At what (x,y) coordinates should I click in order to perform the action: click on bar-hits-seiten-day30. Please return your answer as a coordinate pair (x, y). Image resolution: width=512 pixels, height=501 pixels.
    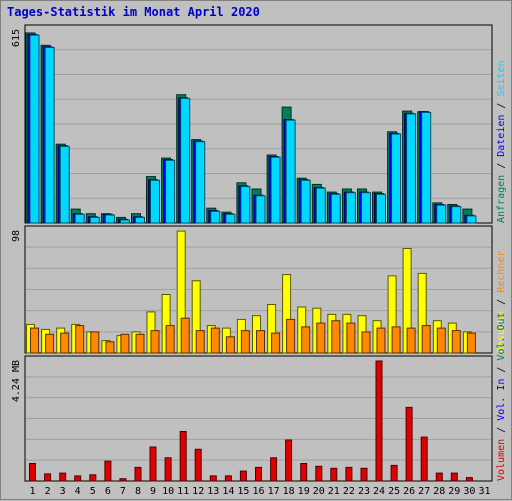
    Looking at the image, I should click on (471, 219).